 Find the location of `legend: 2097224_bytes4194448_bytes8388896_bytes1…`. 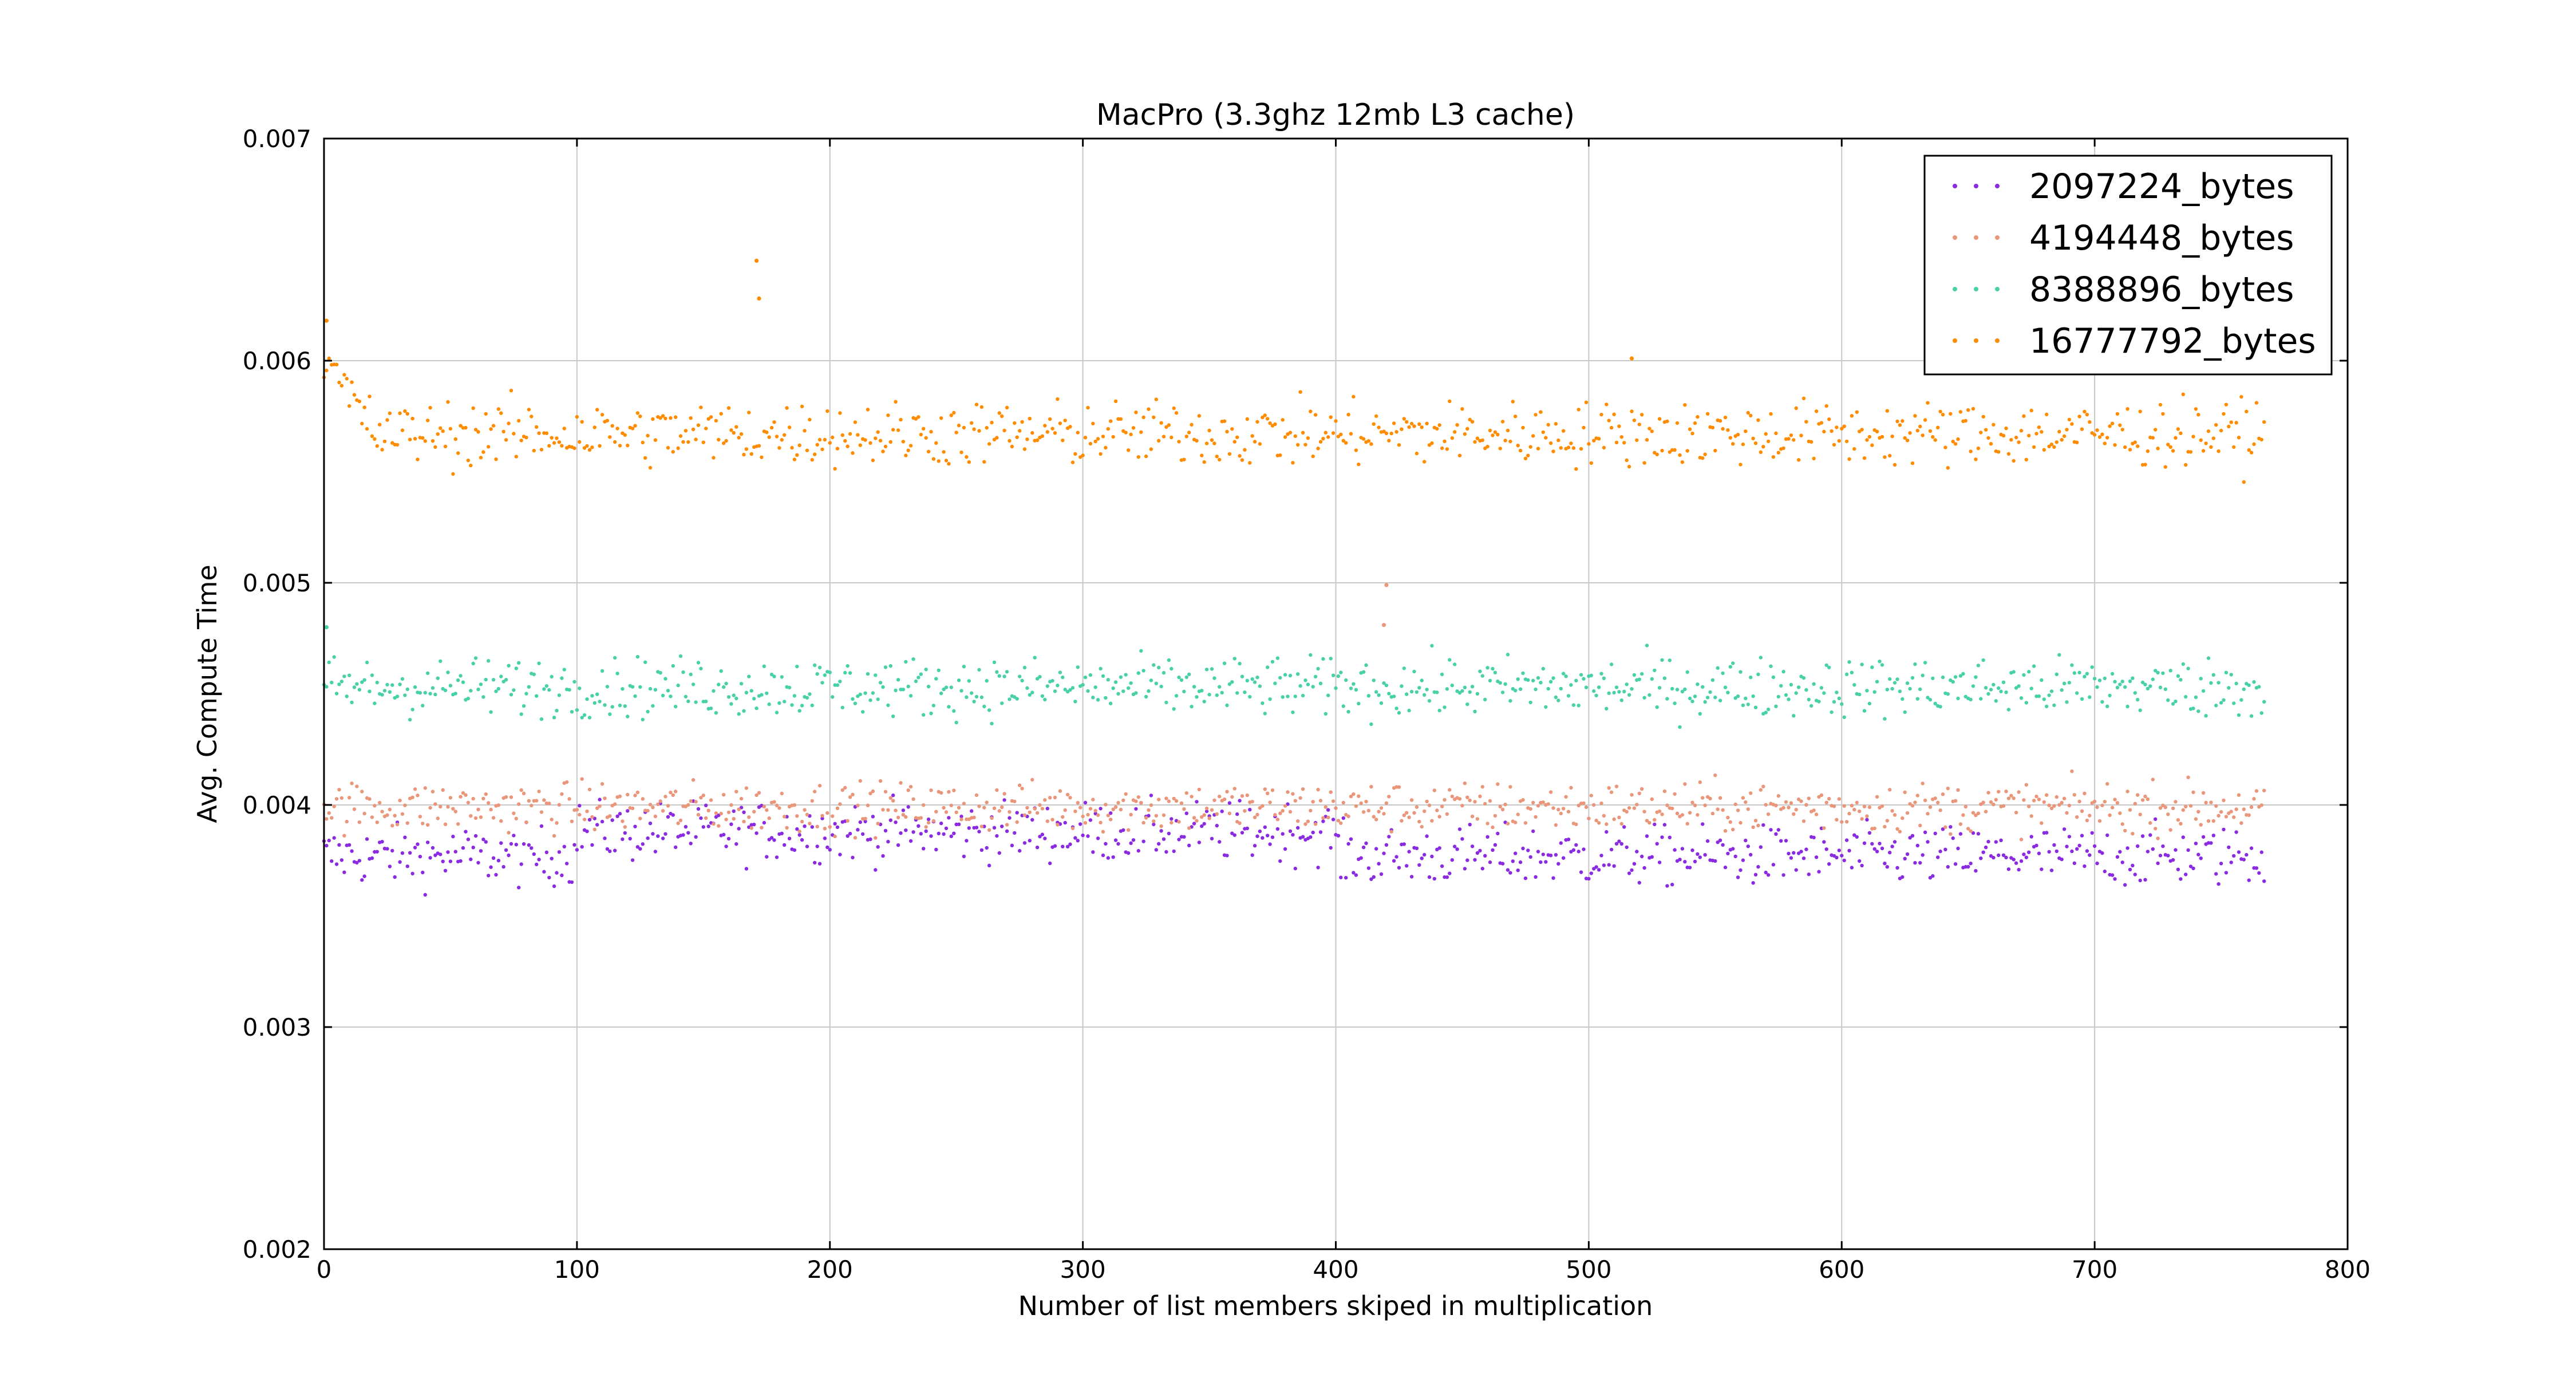

legend: 2097224_bytes4194448_bytes8388896_bytes1… is located at coordinates (2128, 265).